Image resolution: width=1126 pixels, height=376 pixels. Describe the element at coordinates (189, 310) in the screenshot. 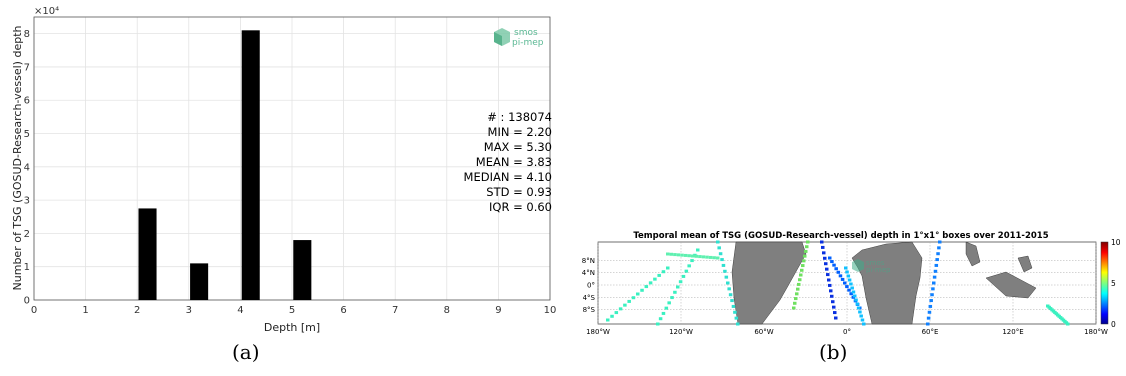

I see `x-tick-label: 3` at that location.